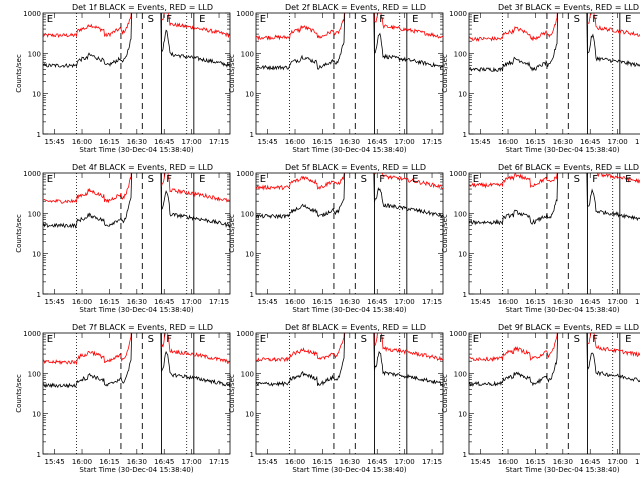 This screenshot has width=640, height=480. I want to click on panel-title: Det 4f BLACK = Events, RED = LLD, so click(142, 167).